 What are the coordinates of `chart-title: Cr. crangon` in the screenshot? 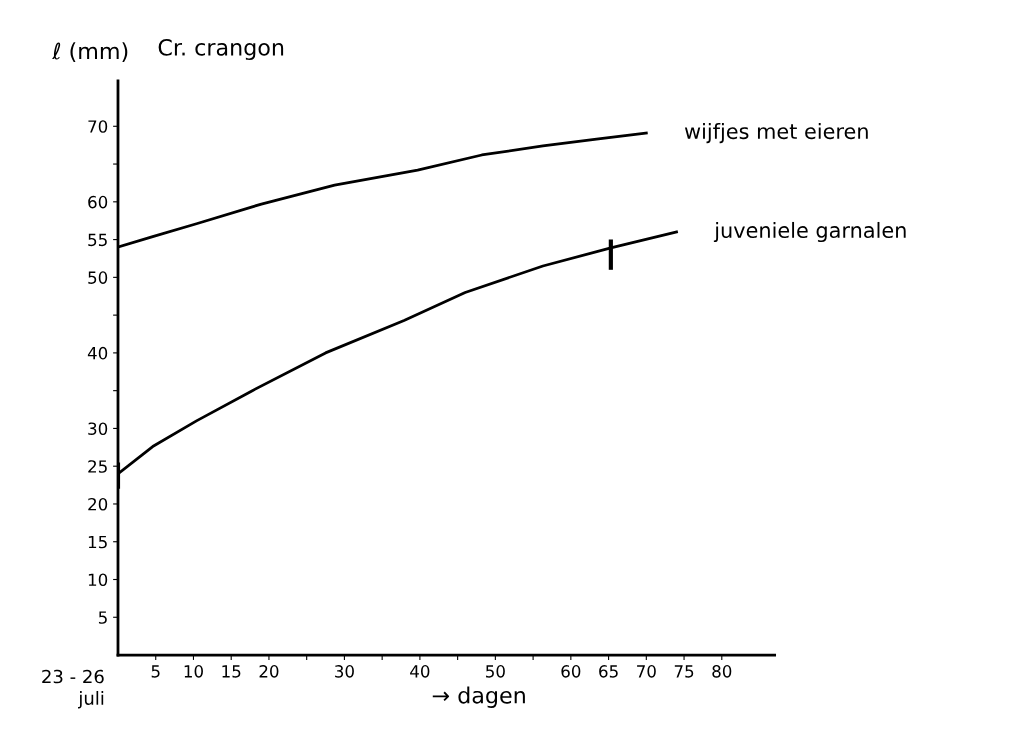 It's located at (221, 49).